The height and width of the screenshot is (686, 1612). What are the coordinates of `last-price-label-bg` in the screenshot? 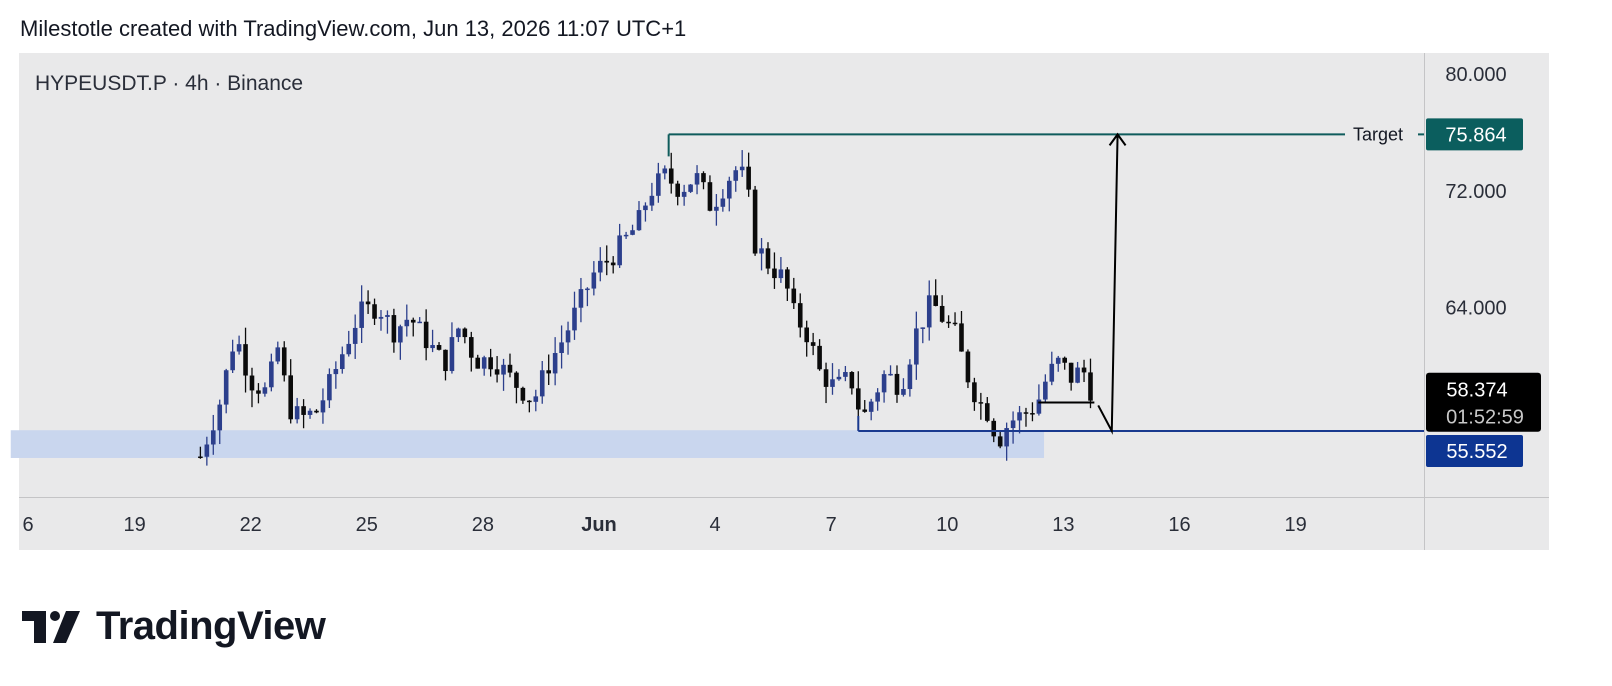 It's located at (1483, 402).